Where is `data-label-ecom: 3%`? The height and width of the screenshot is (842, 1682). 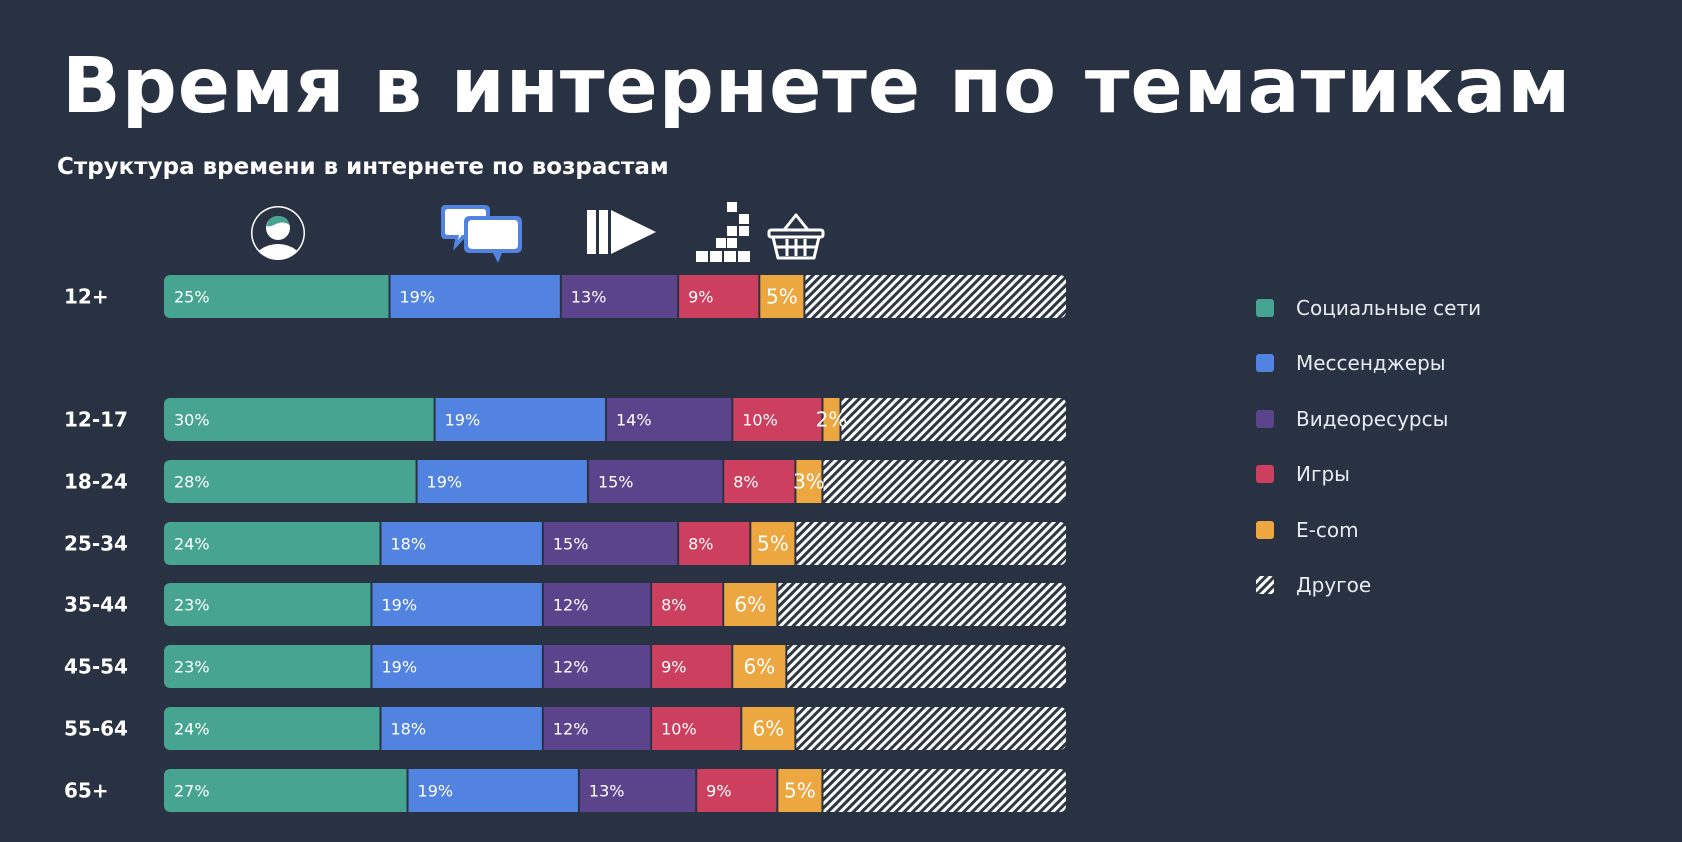 data-label-ecom: 3% is located at coordinates (809, 482).